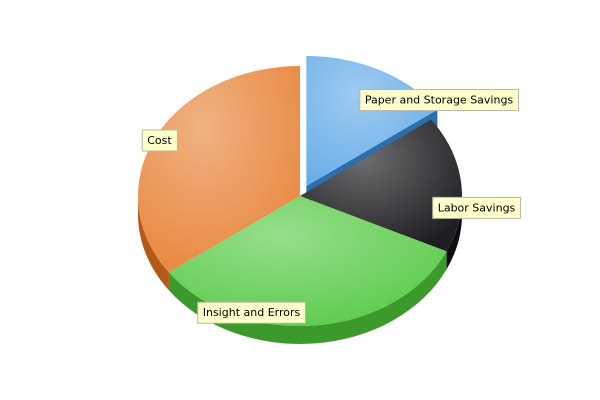 The height and width of the screenshot is (400, 600). I want to click on slice-highlight-labor-savings, so click(381, 185).